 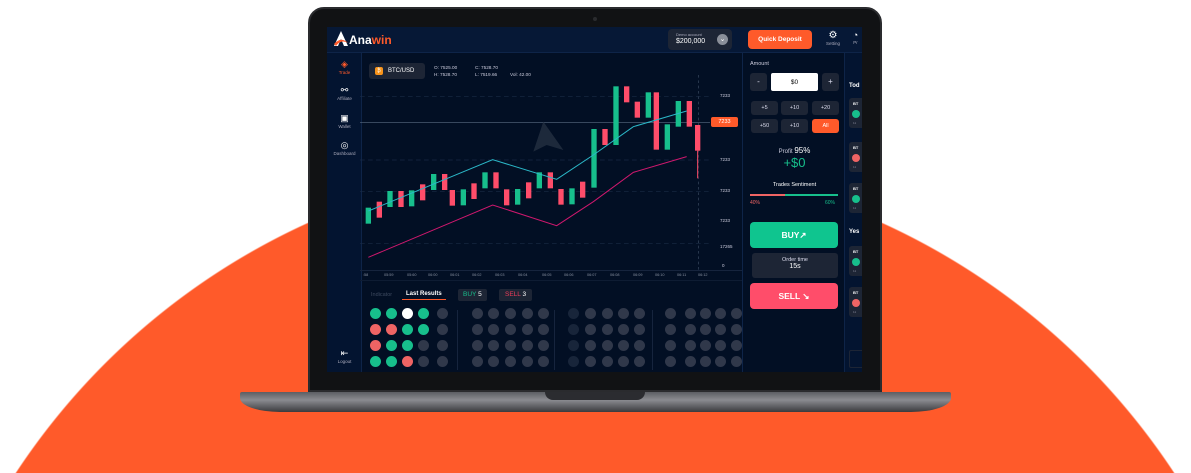 I want to click on pair-selector: ₿ BTC/USD, so click(x=397, y=71).